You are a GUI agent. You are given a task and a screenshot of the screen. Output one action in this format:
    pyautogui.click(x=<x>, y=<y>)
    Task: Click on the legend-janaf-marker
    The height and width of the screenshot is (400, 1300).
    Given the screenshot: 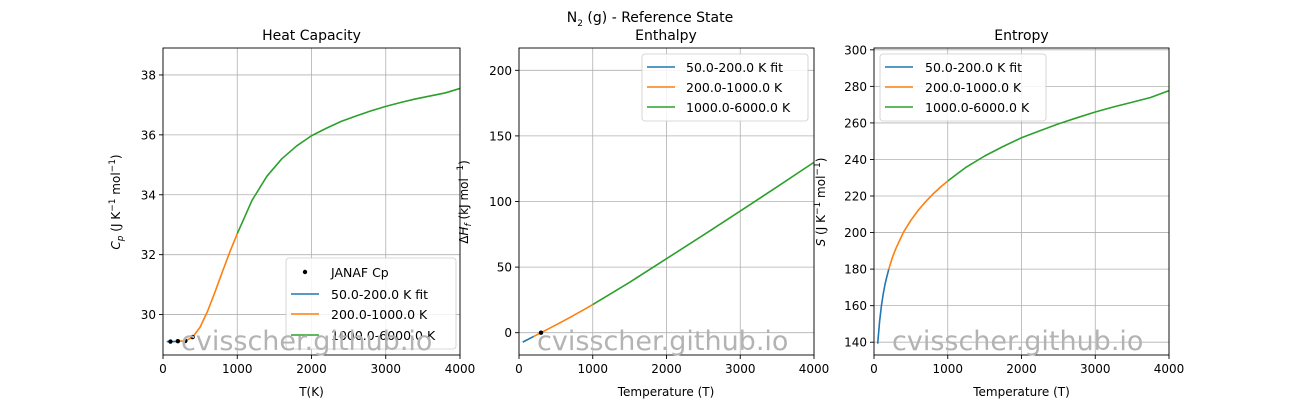 What is the action you would take?
    pyautogui.click(x=305, y=272)
    